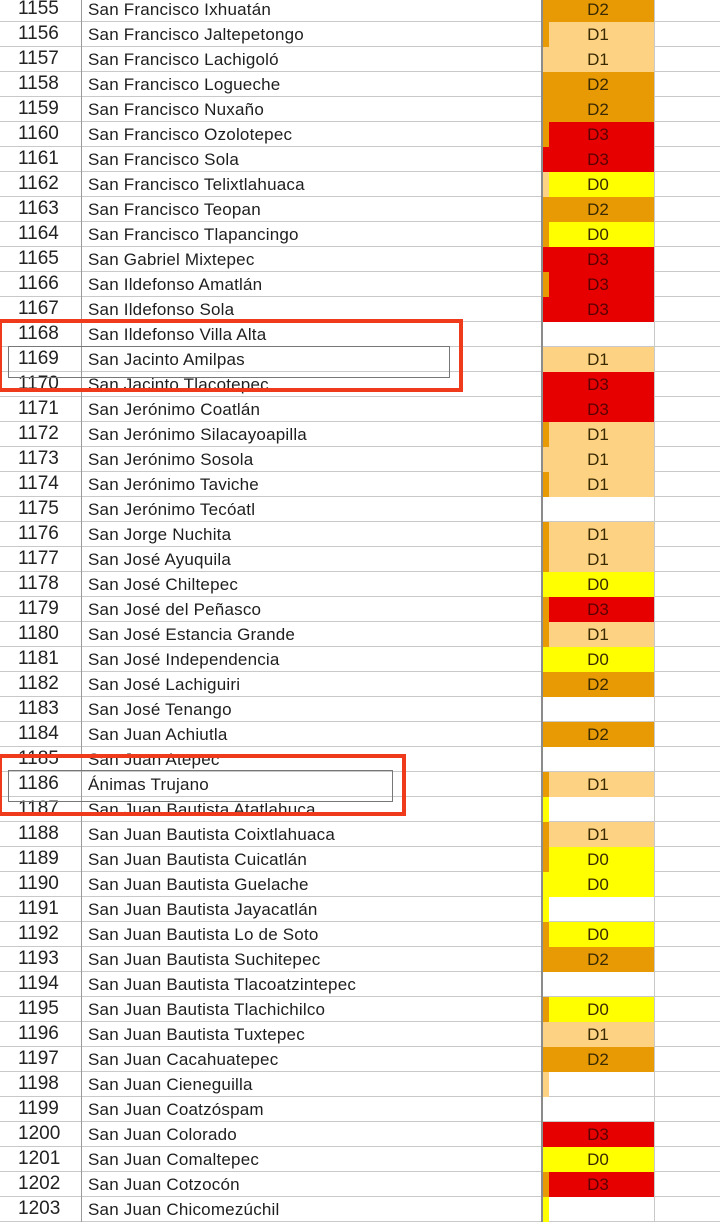 The width and height of the screenshot is (720, 1224). Describe the element at coordinates (598, 684) in the screenshot. I see `drought-category-cell: D2` at that location.